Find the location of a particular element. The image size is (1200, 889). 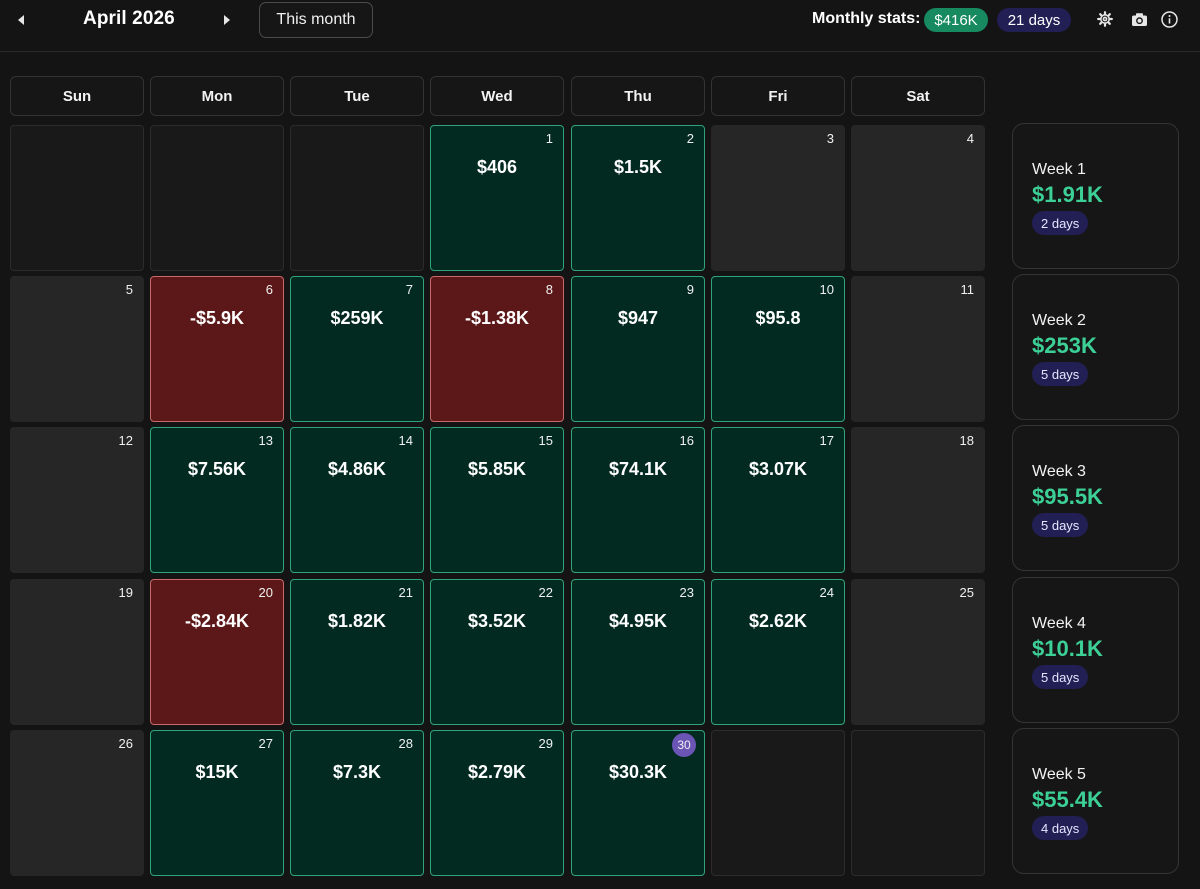

day-number: 5 is located at coordinates (129, 289).